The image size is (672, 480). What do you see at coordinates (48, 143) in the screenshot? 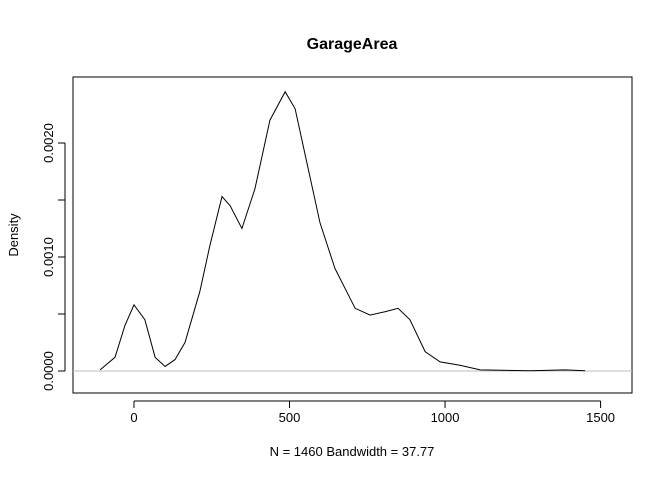
I see `y-tick-label: 0.0020` at bounding box center [48, 143].